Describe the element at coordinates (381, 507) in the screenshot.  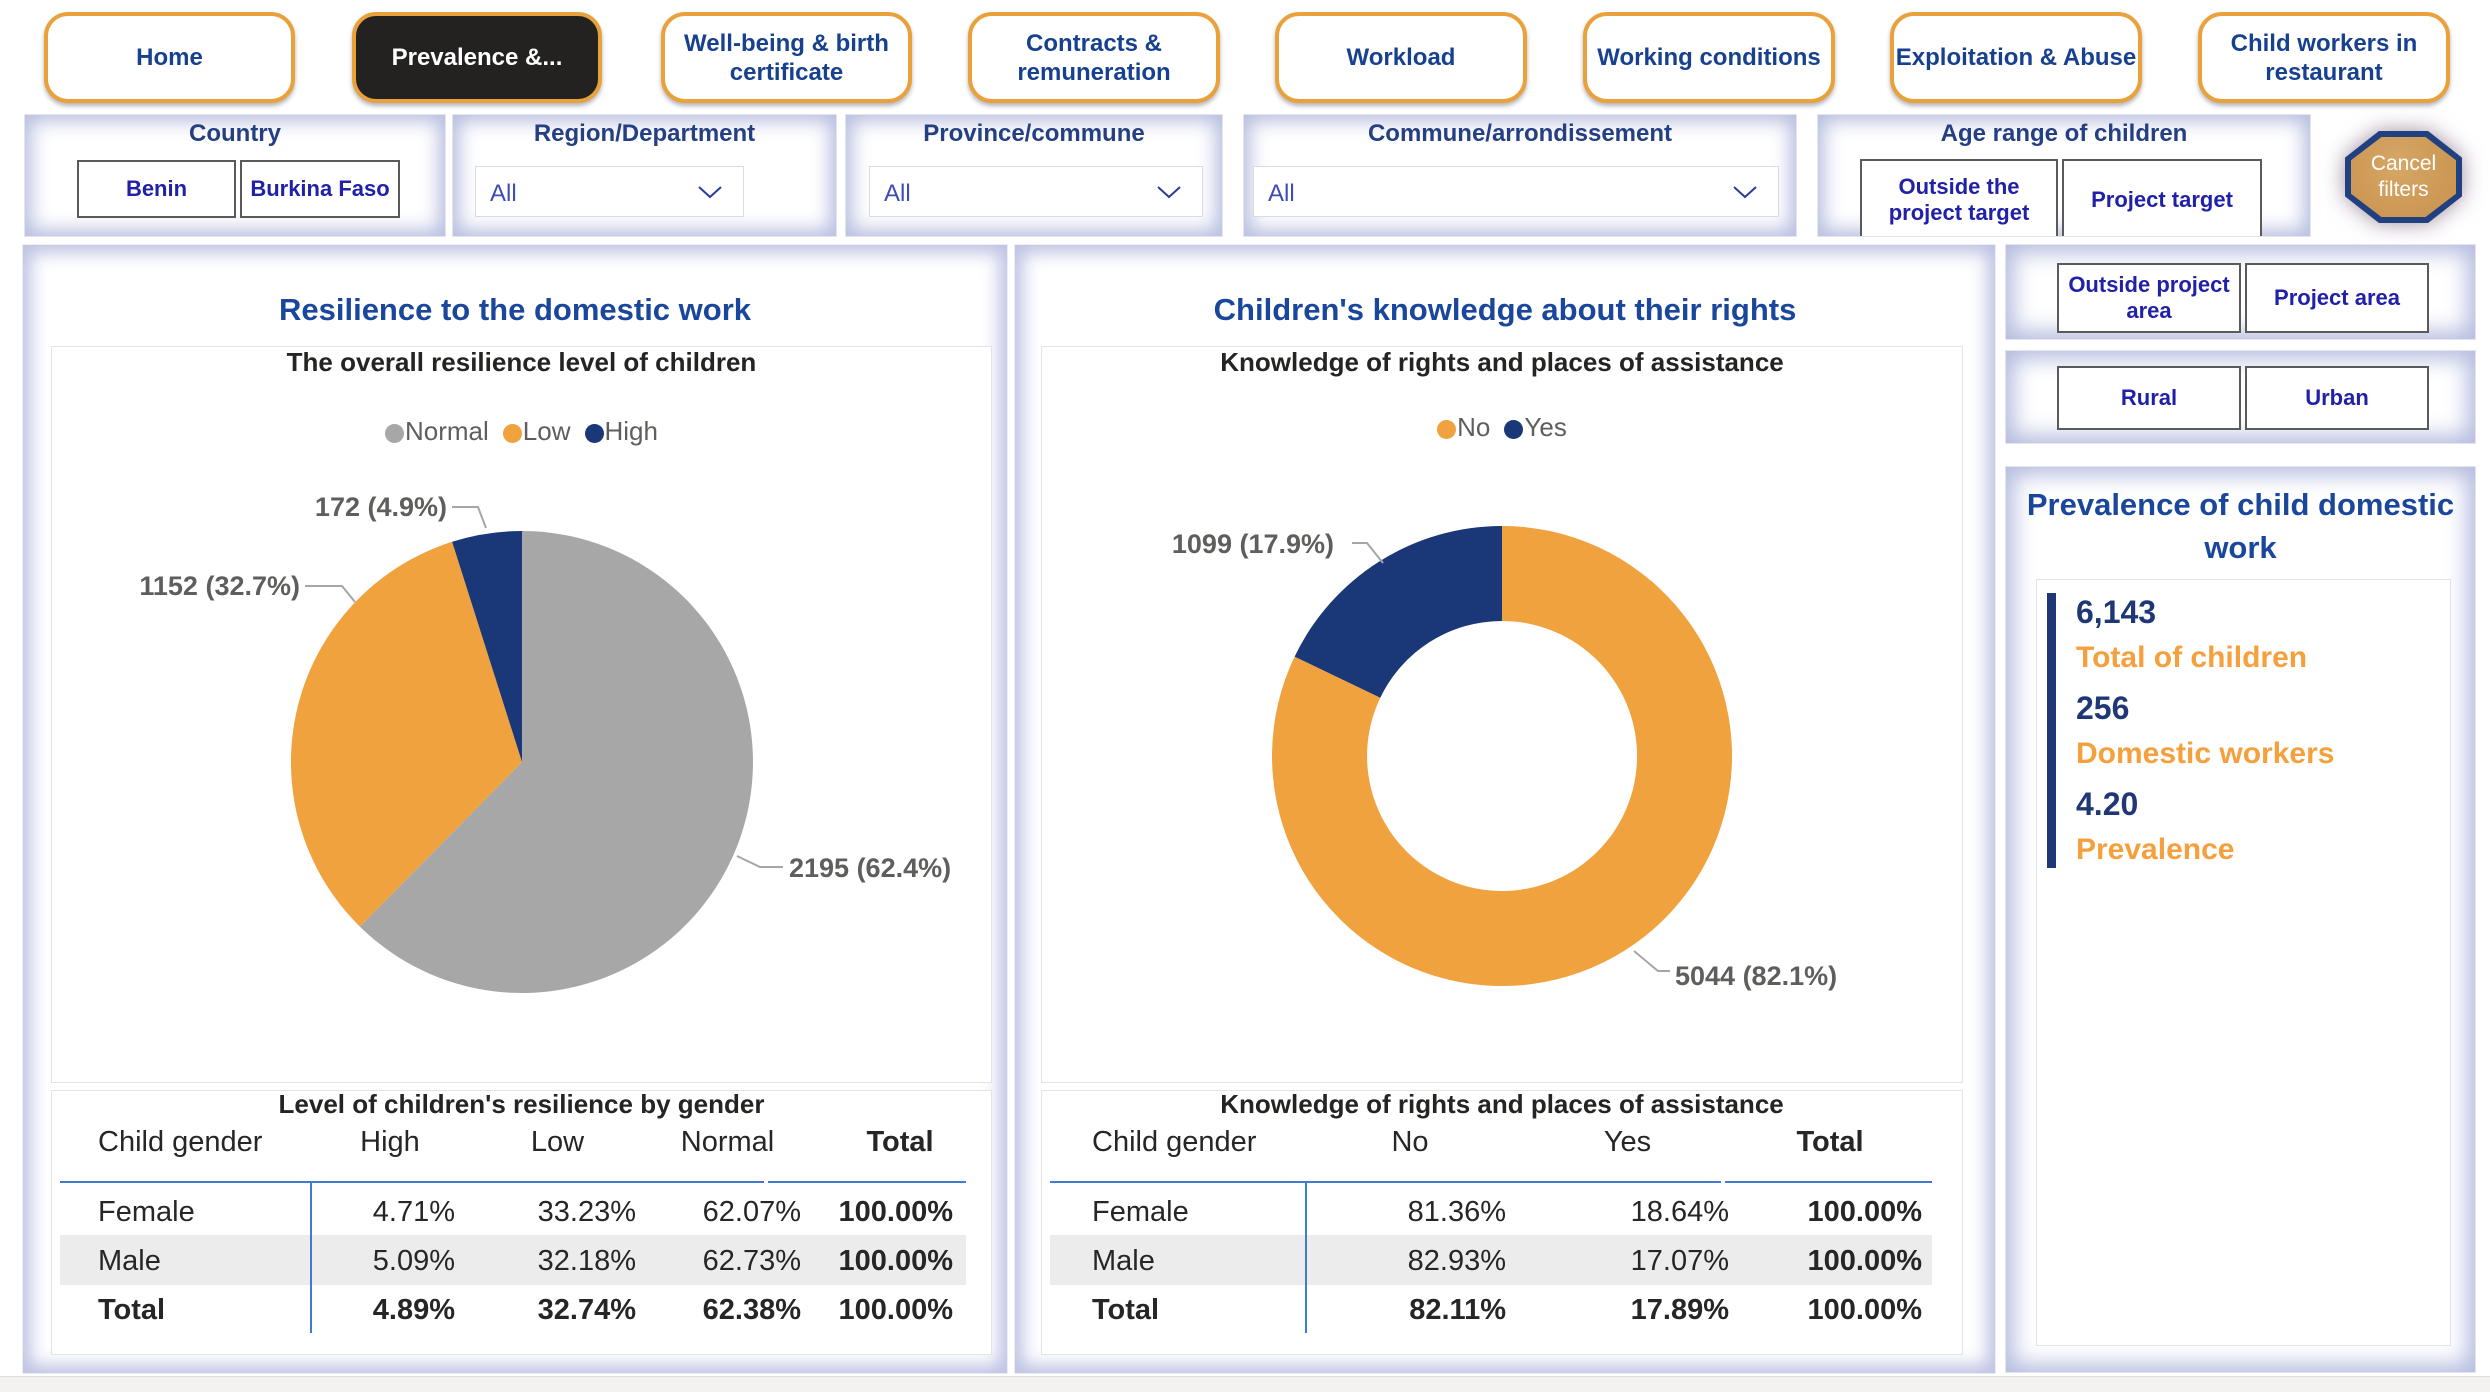
I see `svg-text: 172 (4.9%)` at that location.